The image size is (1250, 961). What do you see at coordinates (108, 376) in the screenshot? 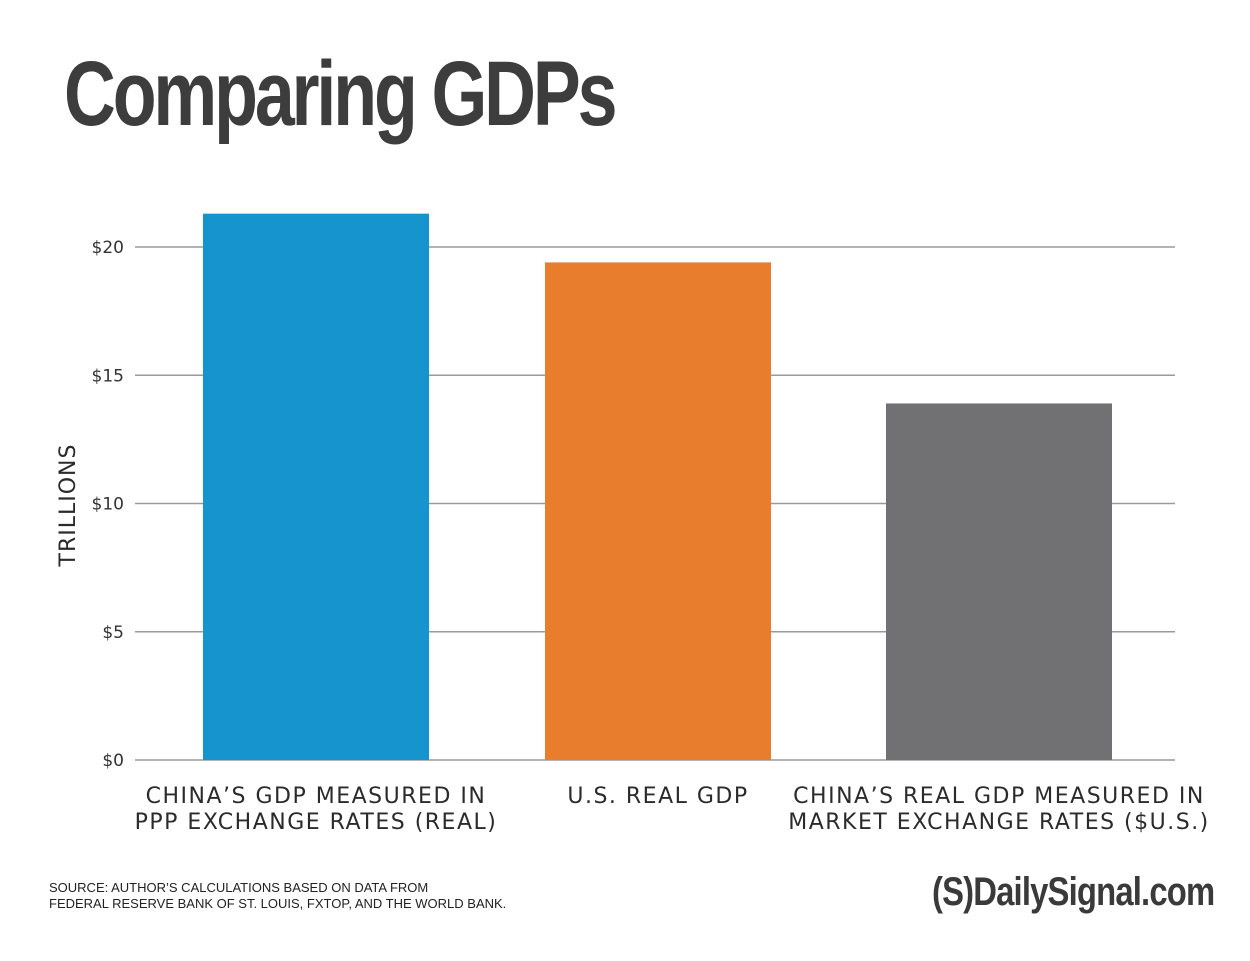
I see `y-tick-label: $15` at bounding box center [108, 376].